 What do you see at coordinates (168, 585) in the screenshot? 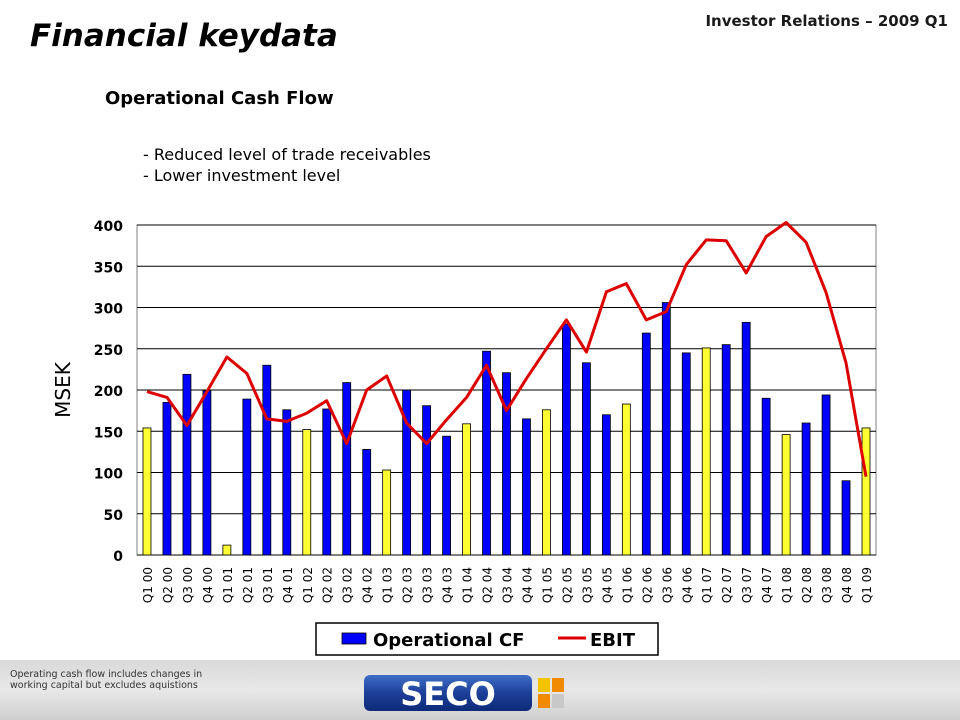
I see `x-tick-label: Q2 00` at bounding box center [168, 585].